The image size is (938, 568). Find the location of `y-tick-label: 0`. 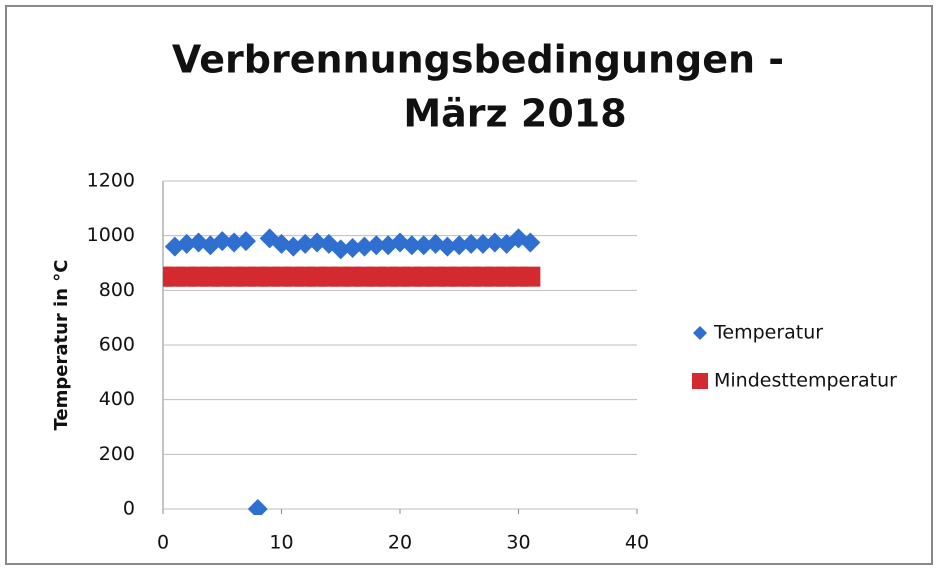

y-tick-label: 0 is located at coordinates (129, 509).